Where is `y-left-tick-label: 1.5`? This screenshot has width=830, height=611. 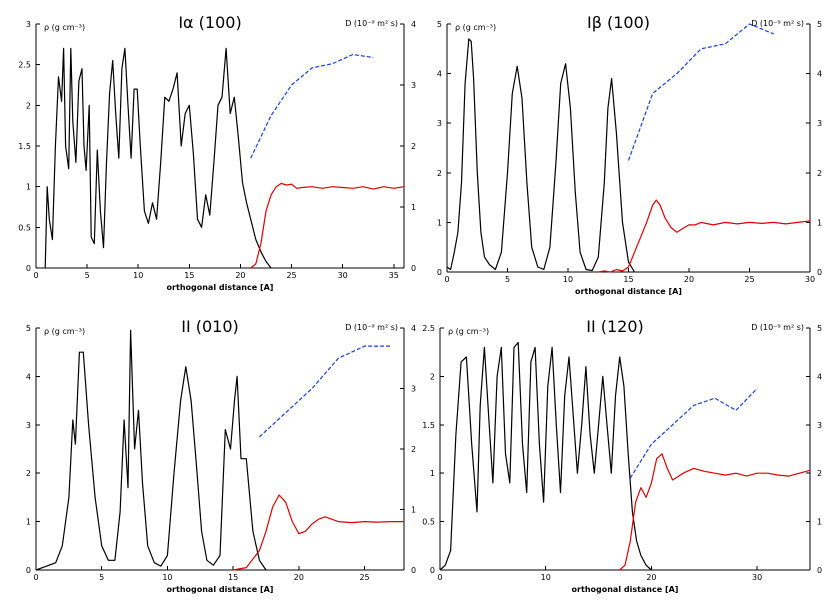
y-left-tick-label: 1.5 is located at coordinates (24, 146).